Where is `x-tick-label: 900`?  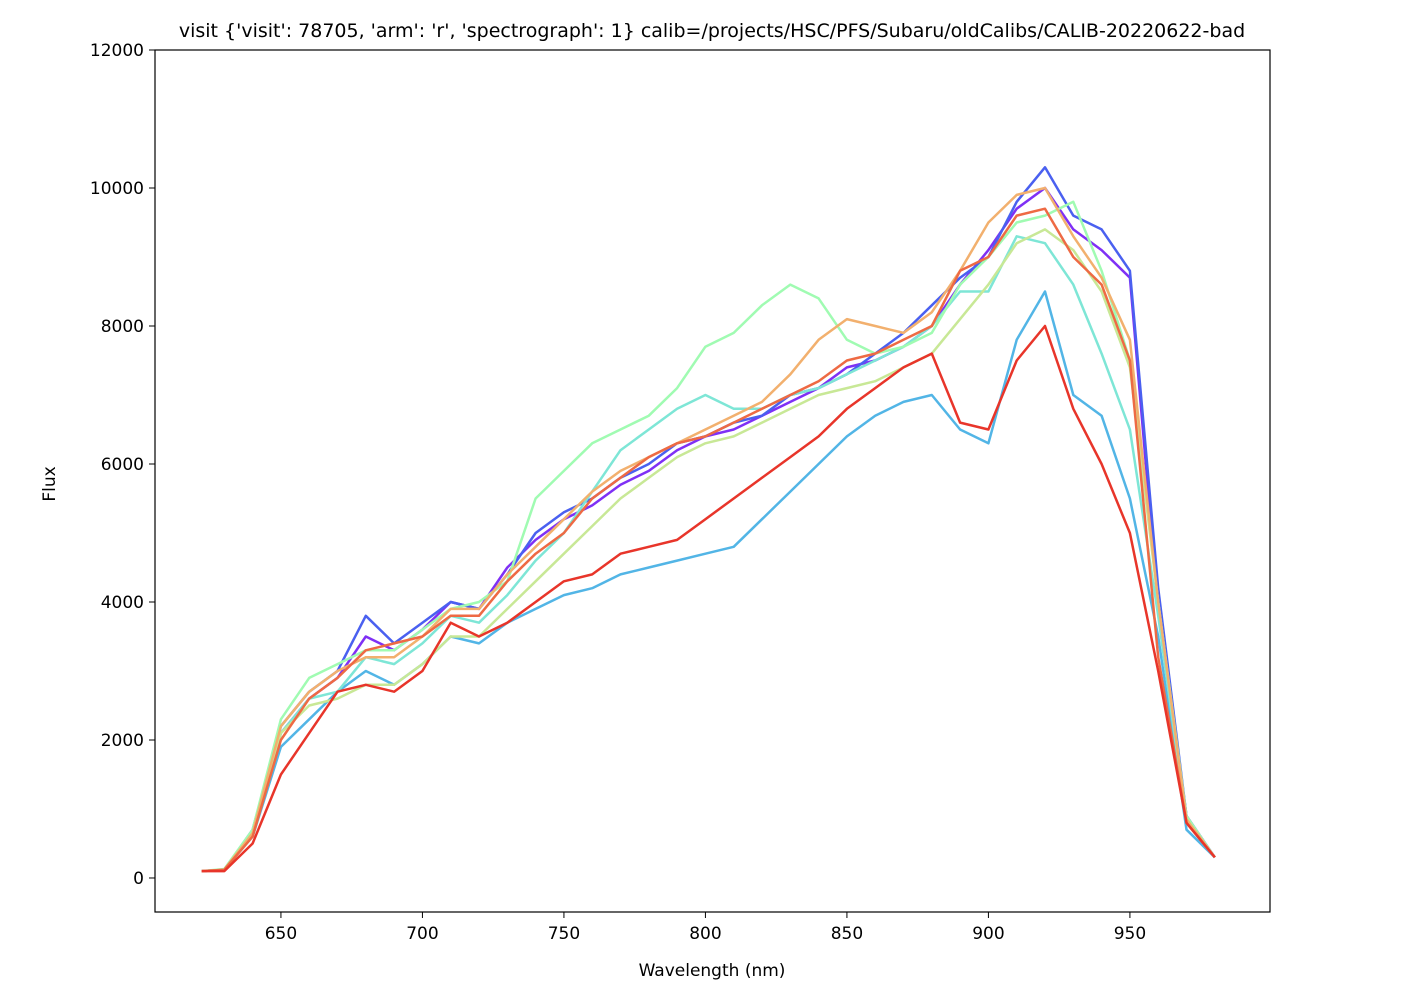
x-tick-label: 900 is located at coordinates (988, 934).